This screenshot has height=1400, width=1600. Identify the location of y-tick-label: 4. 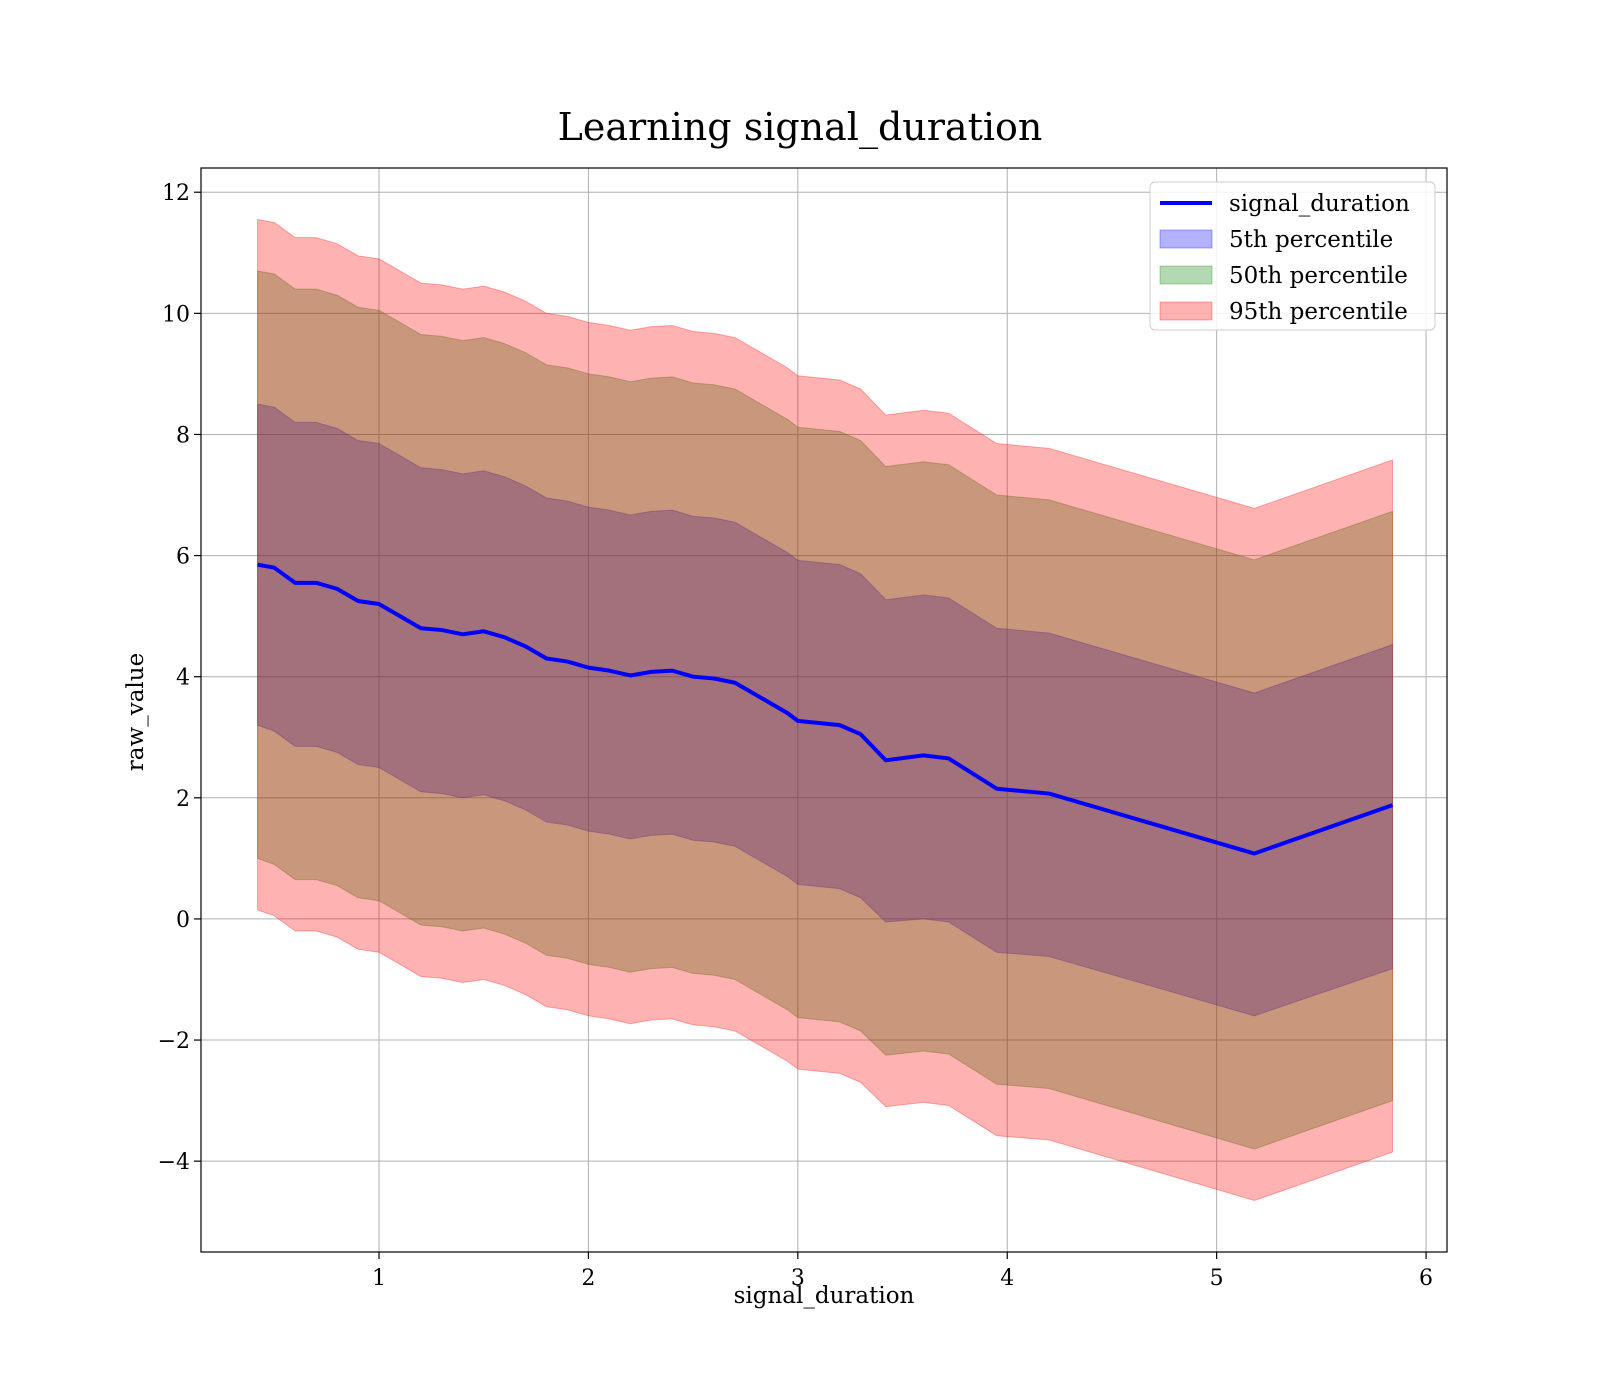
(183, 678).